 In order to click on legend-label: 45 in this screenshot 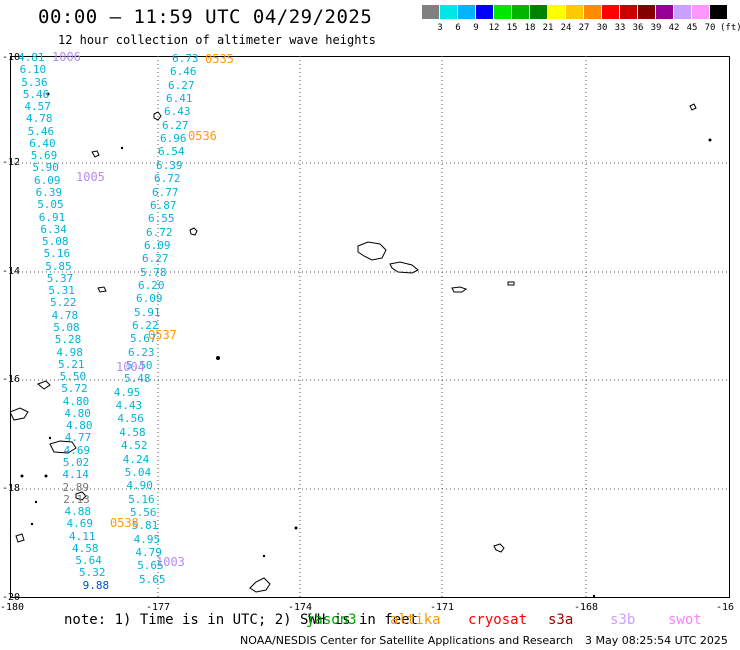, I will do `click(692, 28)`.